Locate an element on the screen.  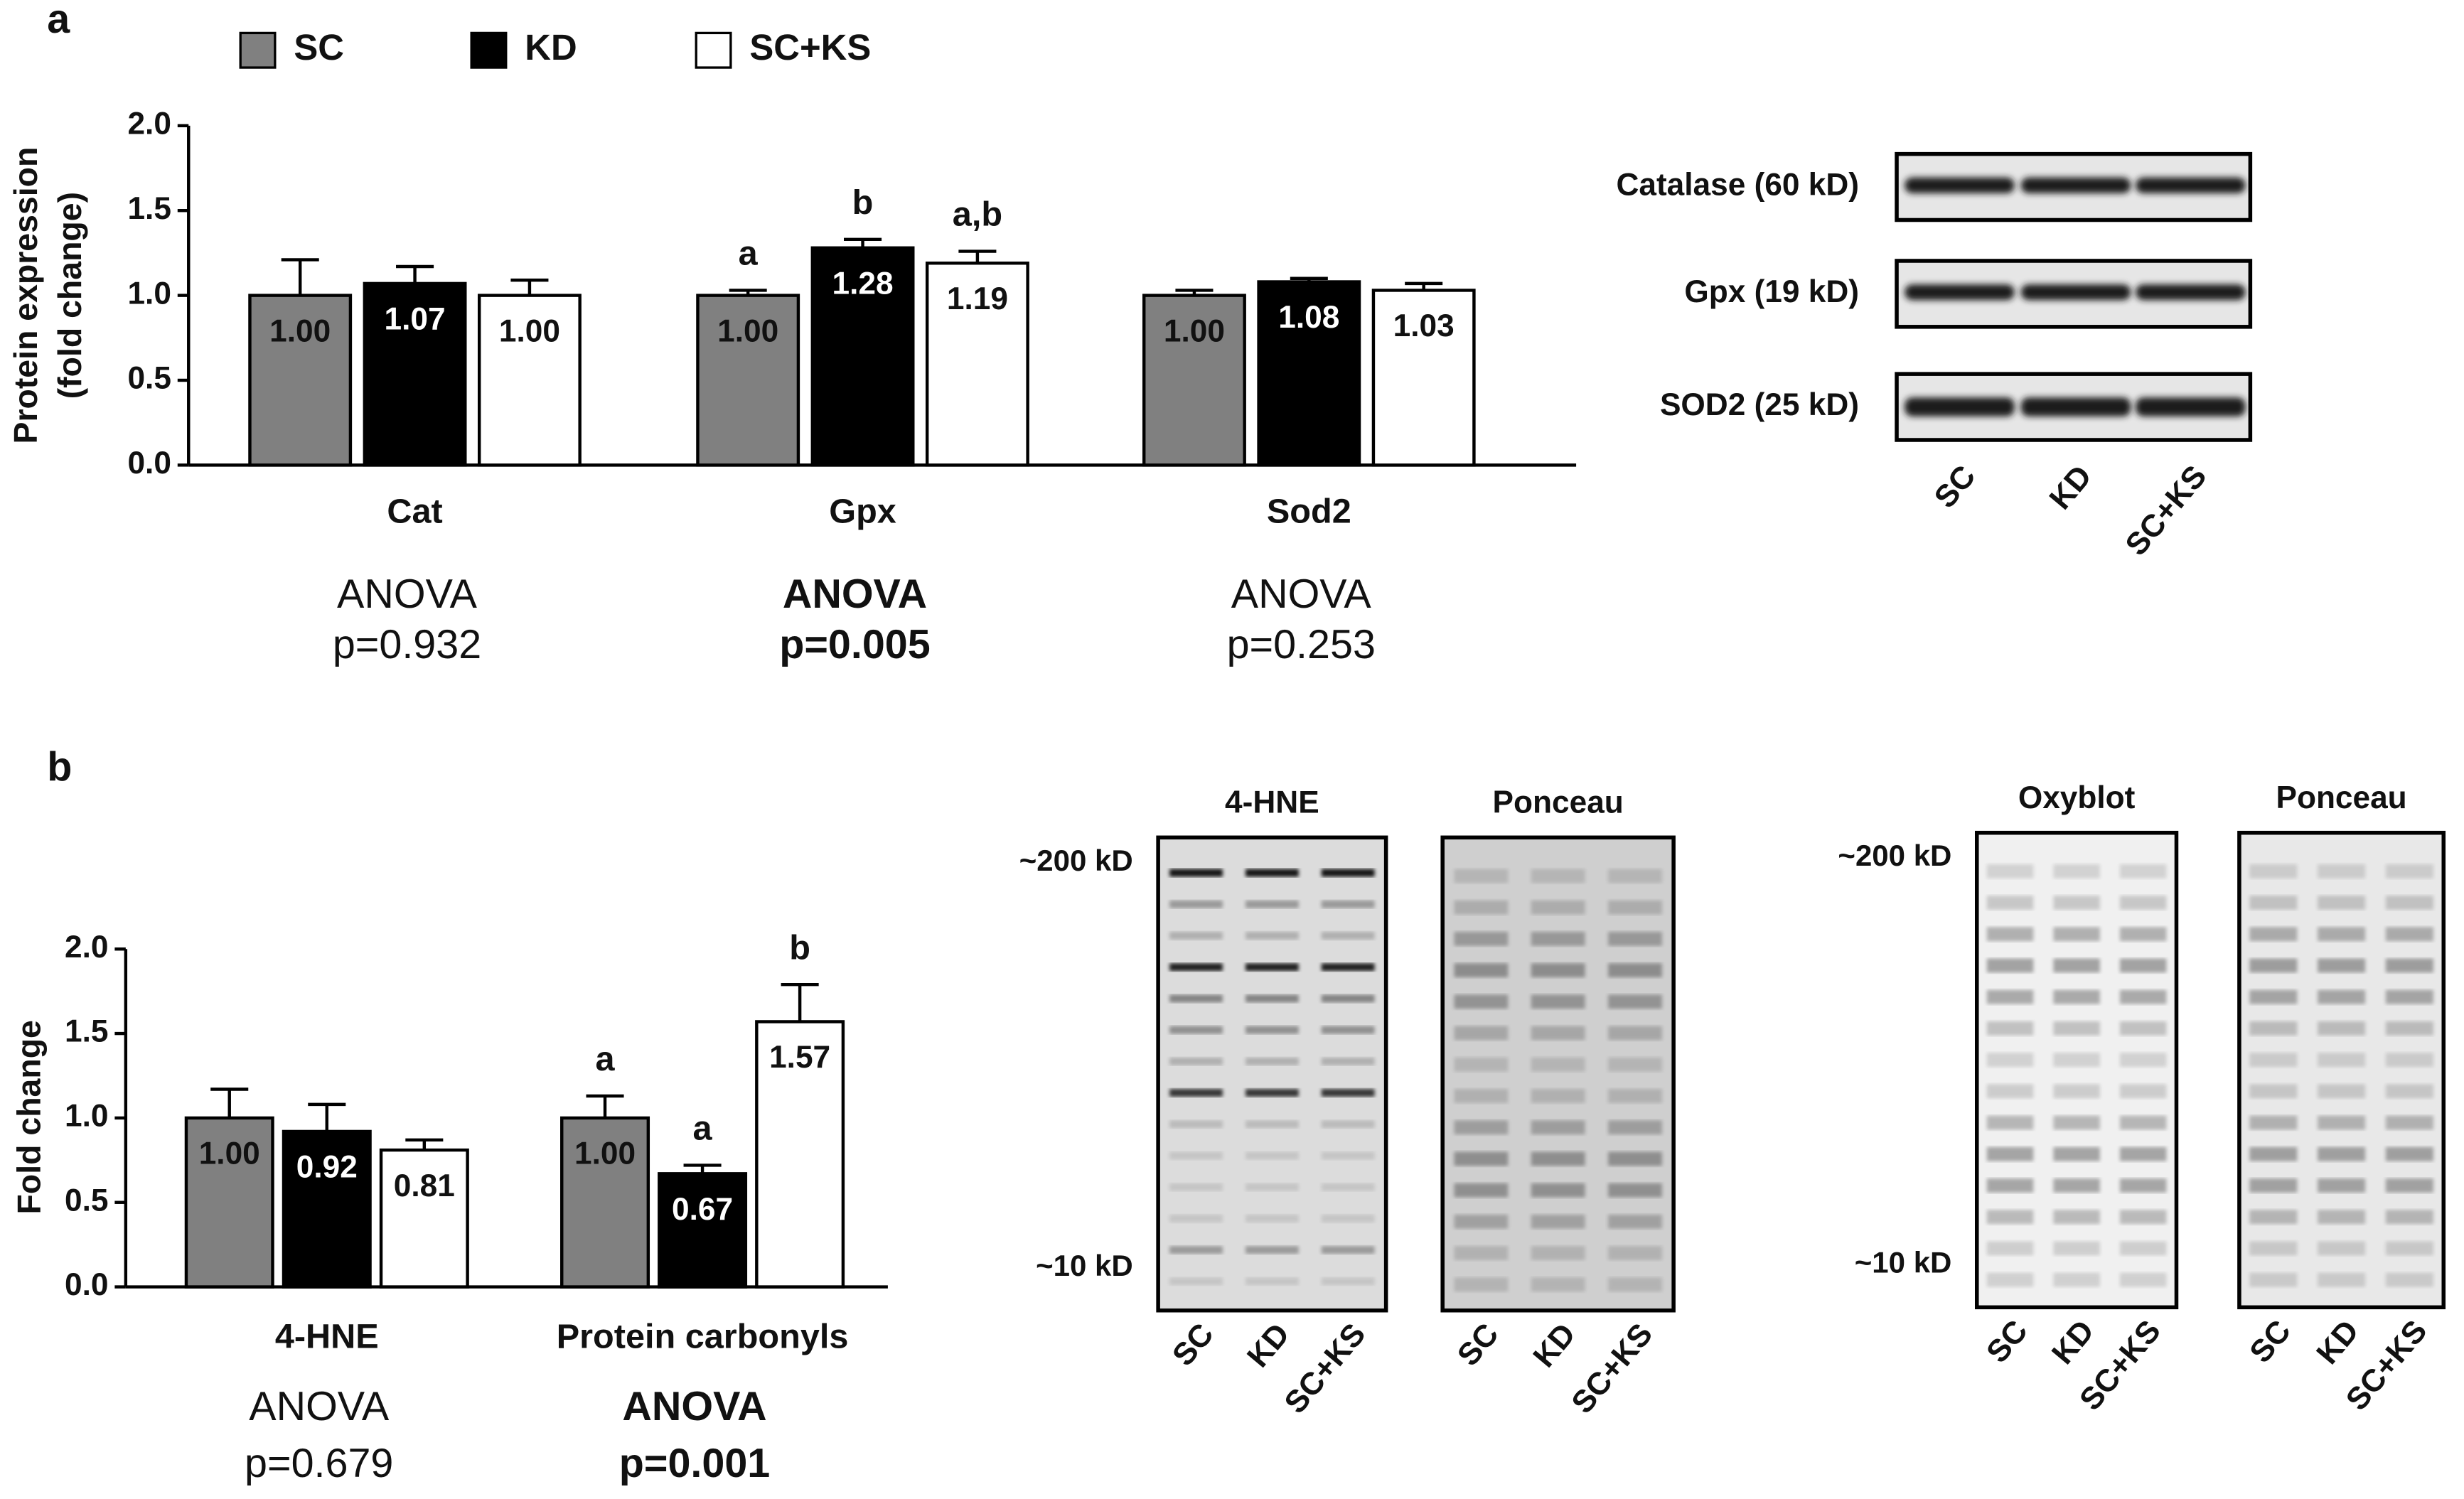
value-label: 0.81 is located at coordinates (424, 1185).